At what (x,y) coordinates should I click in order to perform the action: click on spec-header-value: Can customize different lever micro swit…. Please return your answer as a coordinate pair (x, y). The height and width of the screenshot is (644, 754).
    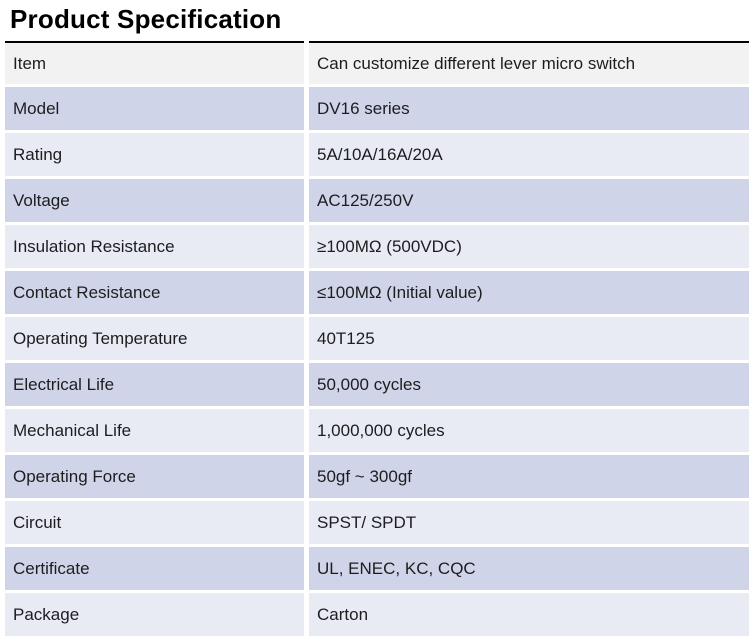
    Looking at the image, I should click on (529, 62).